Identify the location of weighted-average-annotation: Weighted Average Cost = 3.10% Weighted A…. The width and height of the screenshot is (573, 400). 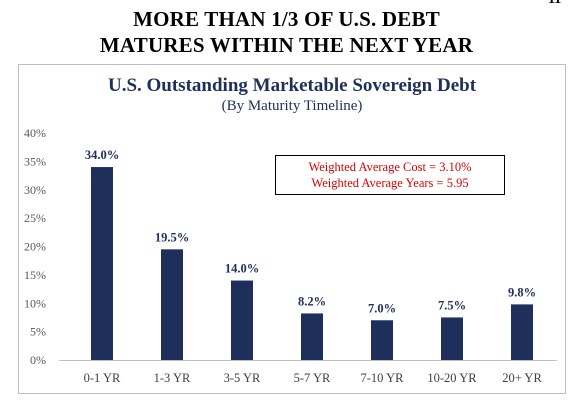
(390, 175).